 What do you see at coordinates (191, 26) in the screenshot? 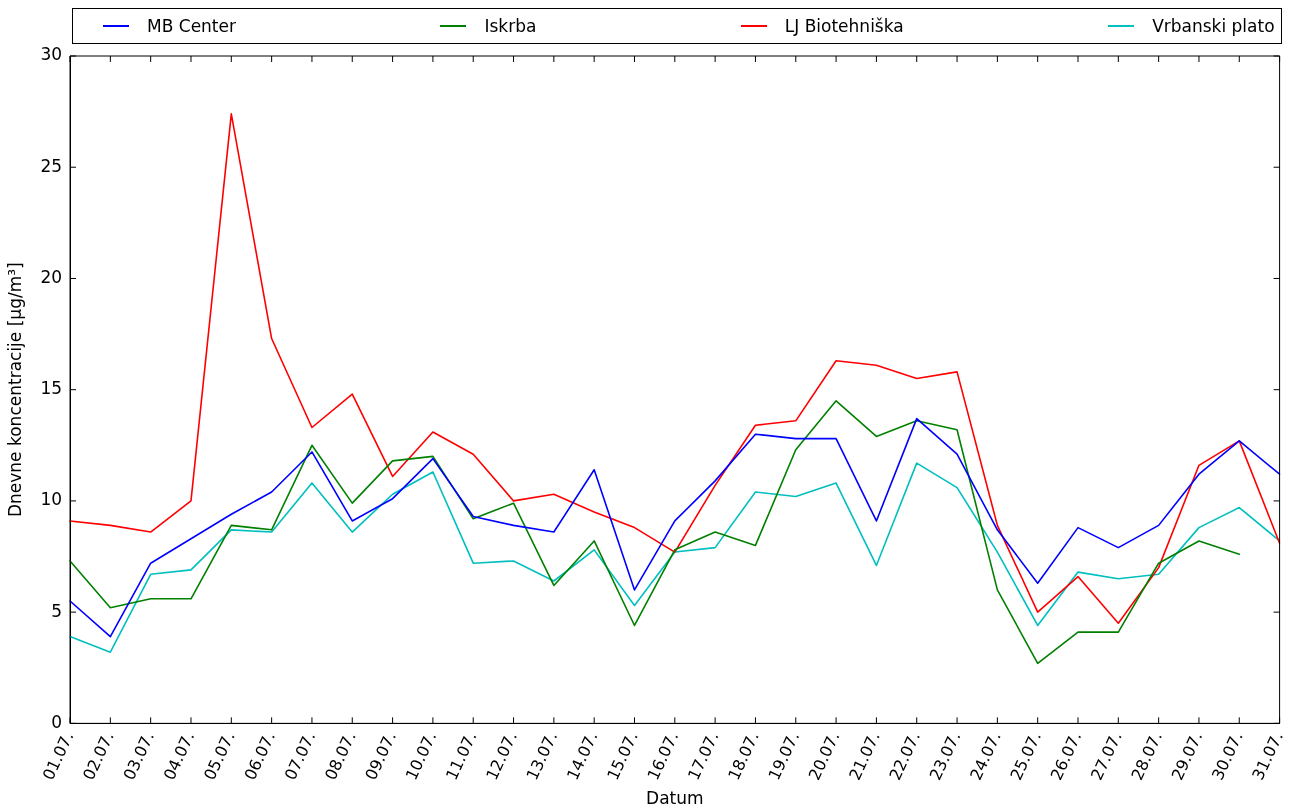
I see `legend-label: MB Center` at bounding box center [191, 26].